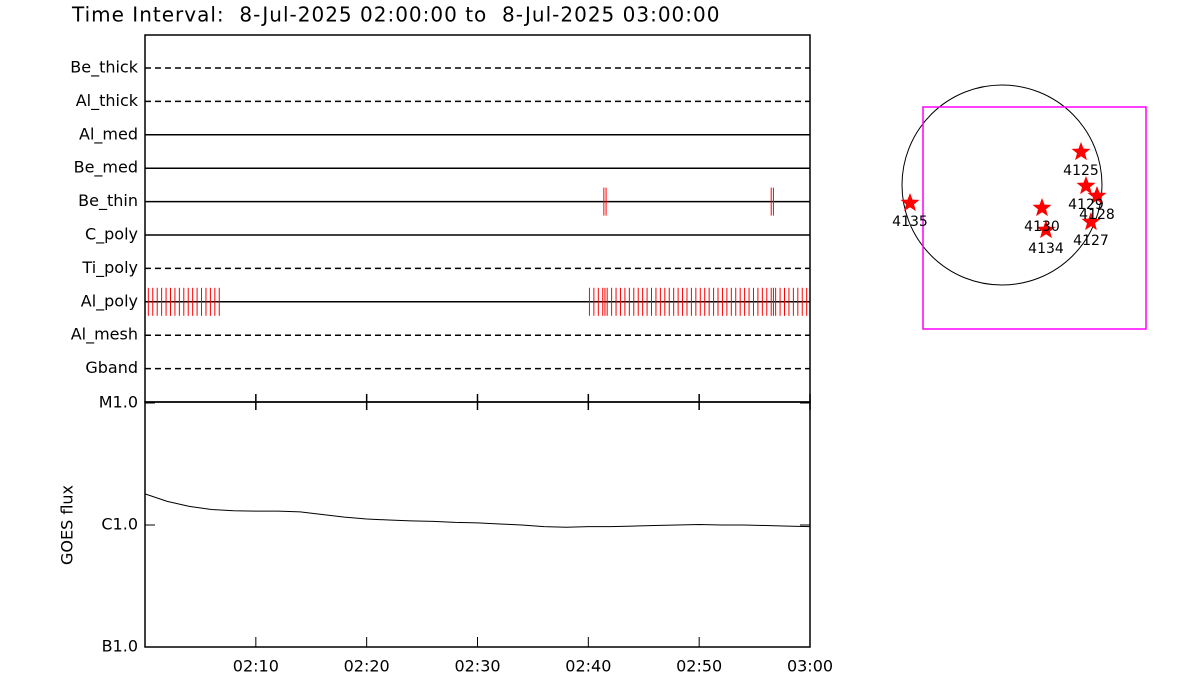 The width and height of the screenshot is (1200, 700). I want to click on x-tick-label: 02:40, so click(588, 666).